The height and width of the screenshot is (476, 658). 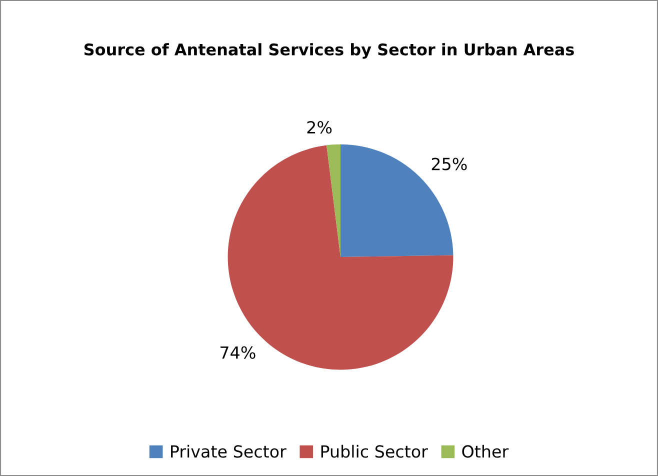 What do you see at coordinates (228, 451) in the screenshot?
I see `legend-label: Private Sector` at bounding box center [228, 451].